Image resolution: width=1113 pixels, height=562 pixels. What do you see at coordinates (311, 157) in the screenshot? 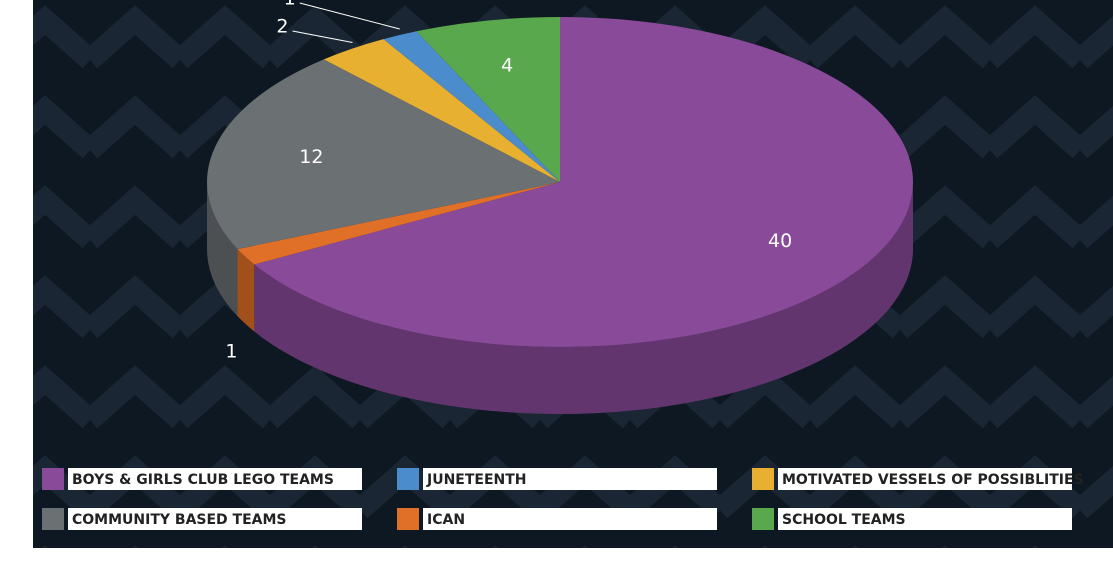
I see `value-label: 12` at bounding box center [311, 157].